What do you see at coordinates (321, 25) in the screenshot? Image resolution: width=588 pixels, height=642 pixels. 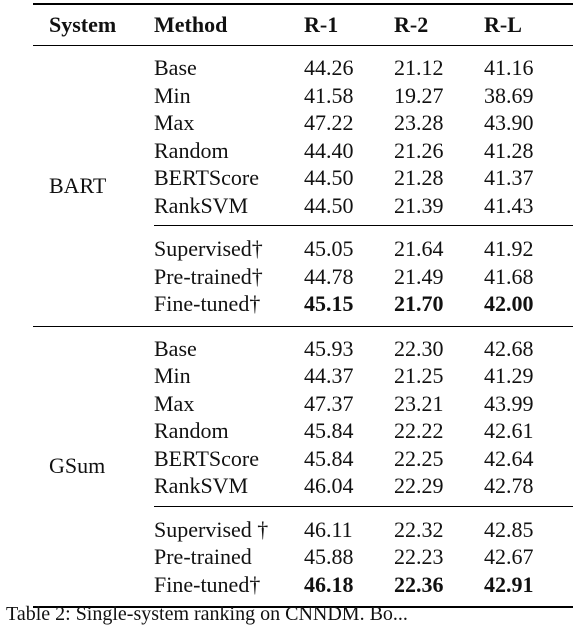 I see `header-r1: R-1` at bounding box center [321, 25].